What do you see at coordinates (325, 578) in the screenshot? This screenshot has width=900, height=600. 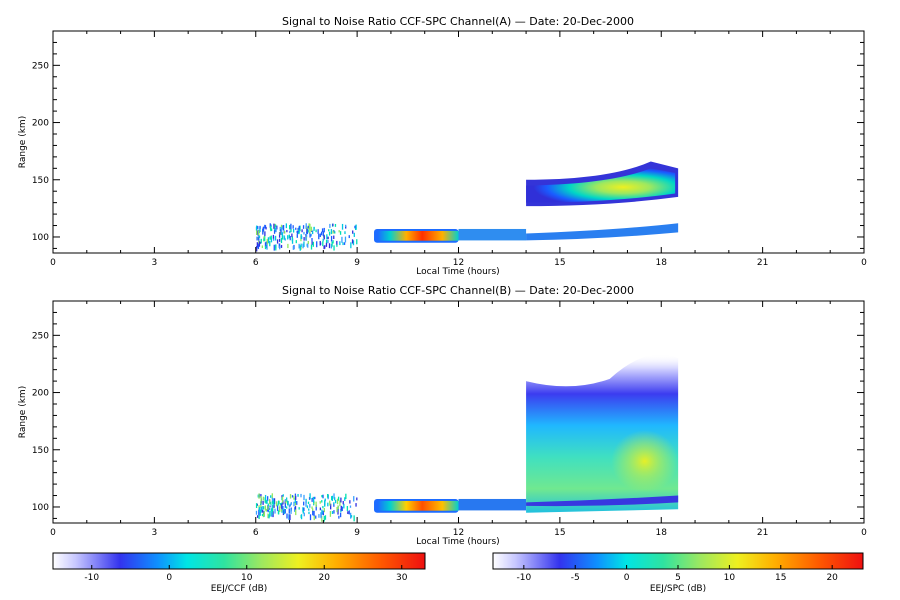 I see `colorbar-tick-label: 20` at bounding box center [325, 578].